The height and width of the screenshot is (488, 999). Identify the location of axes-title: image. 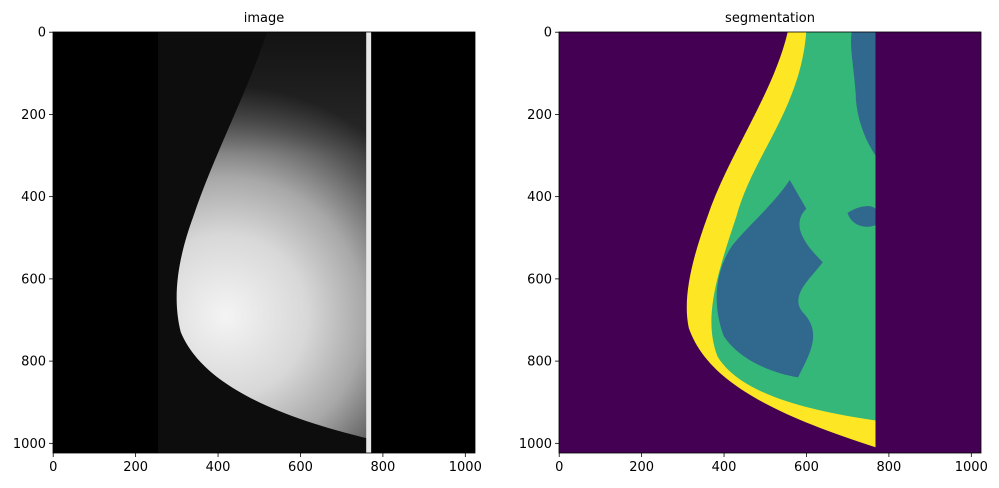
(264, 18).